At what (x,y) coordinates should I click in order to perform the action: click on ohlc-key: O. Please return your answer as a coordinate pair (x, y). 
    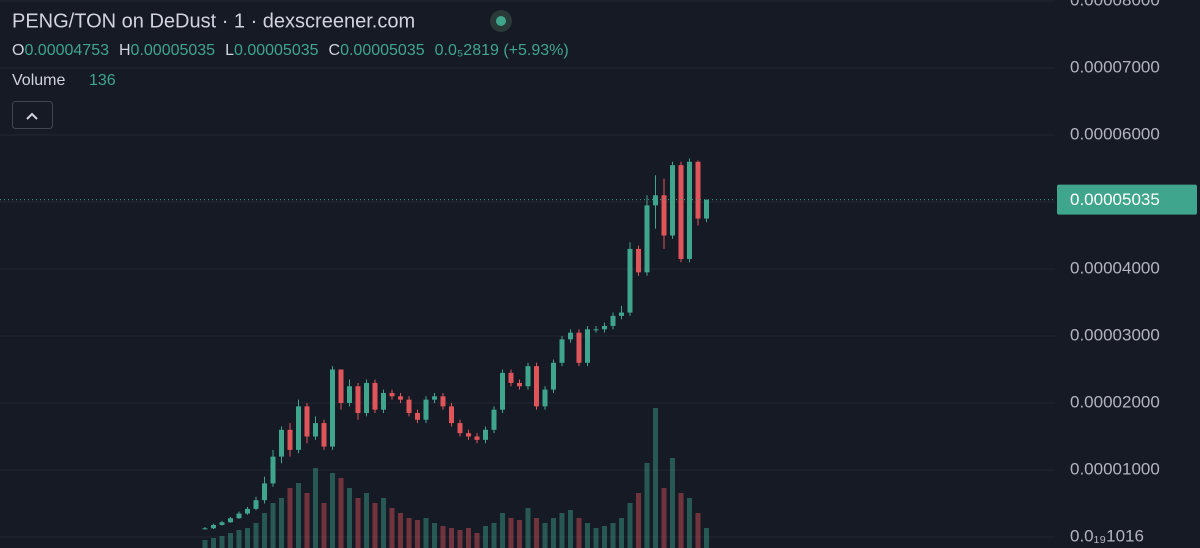
    Looking at the image, I should click on (18, 50).